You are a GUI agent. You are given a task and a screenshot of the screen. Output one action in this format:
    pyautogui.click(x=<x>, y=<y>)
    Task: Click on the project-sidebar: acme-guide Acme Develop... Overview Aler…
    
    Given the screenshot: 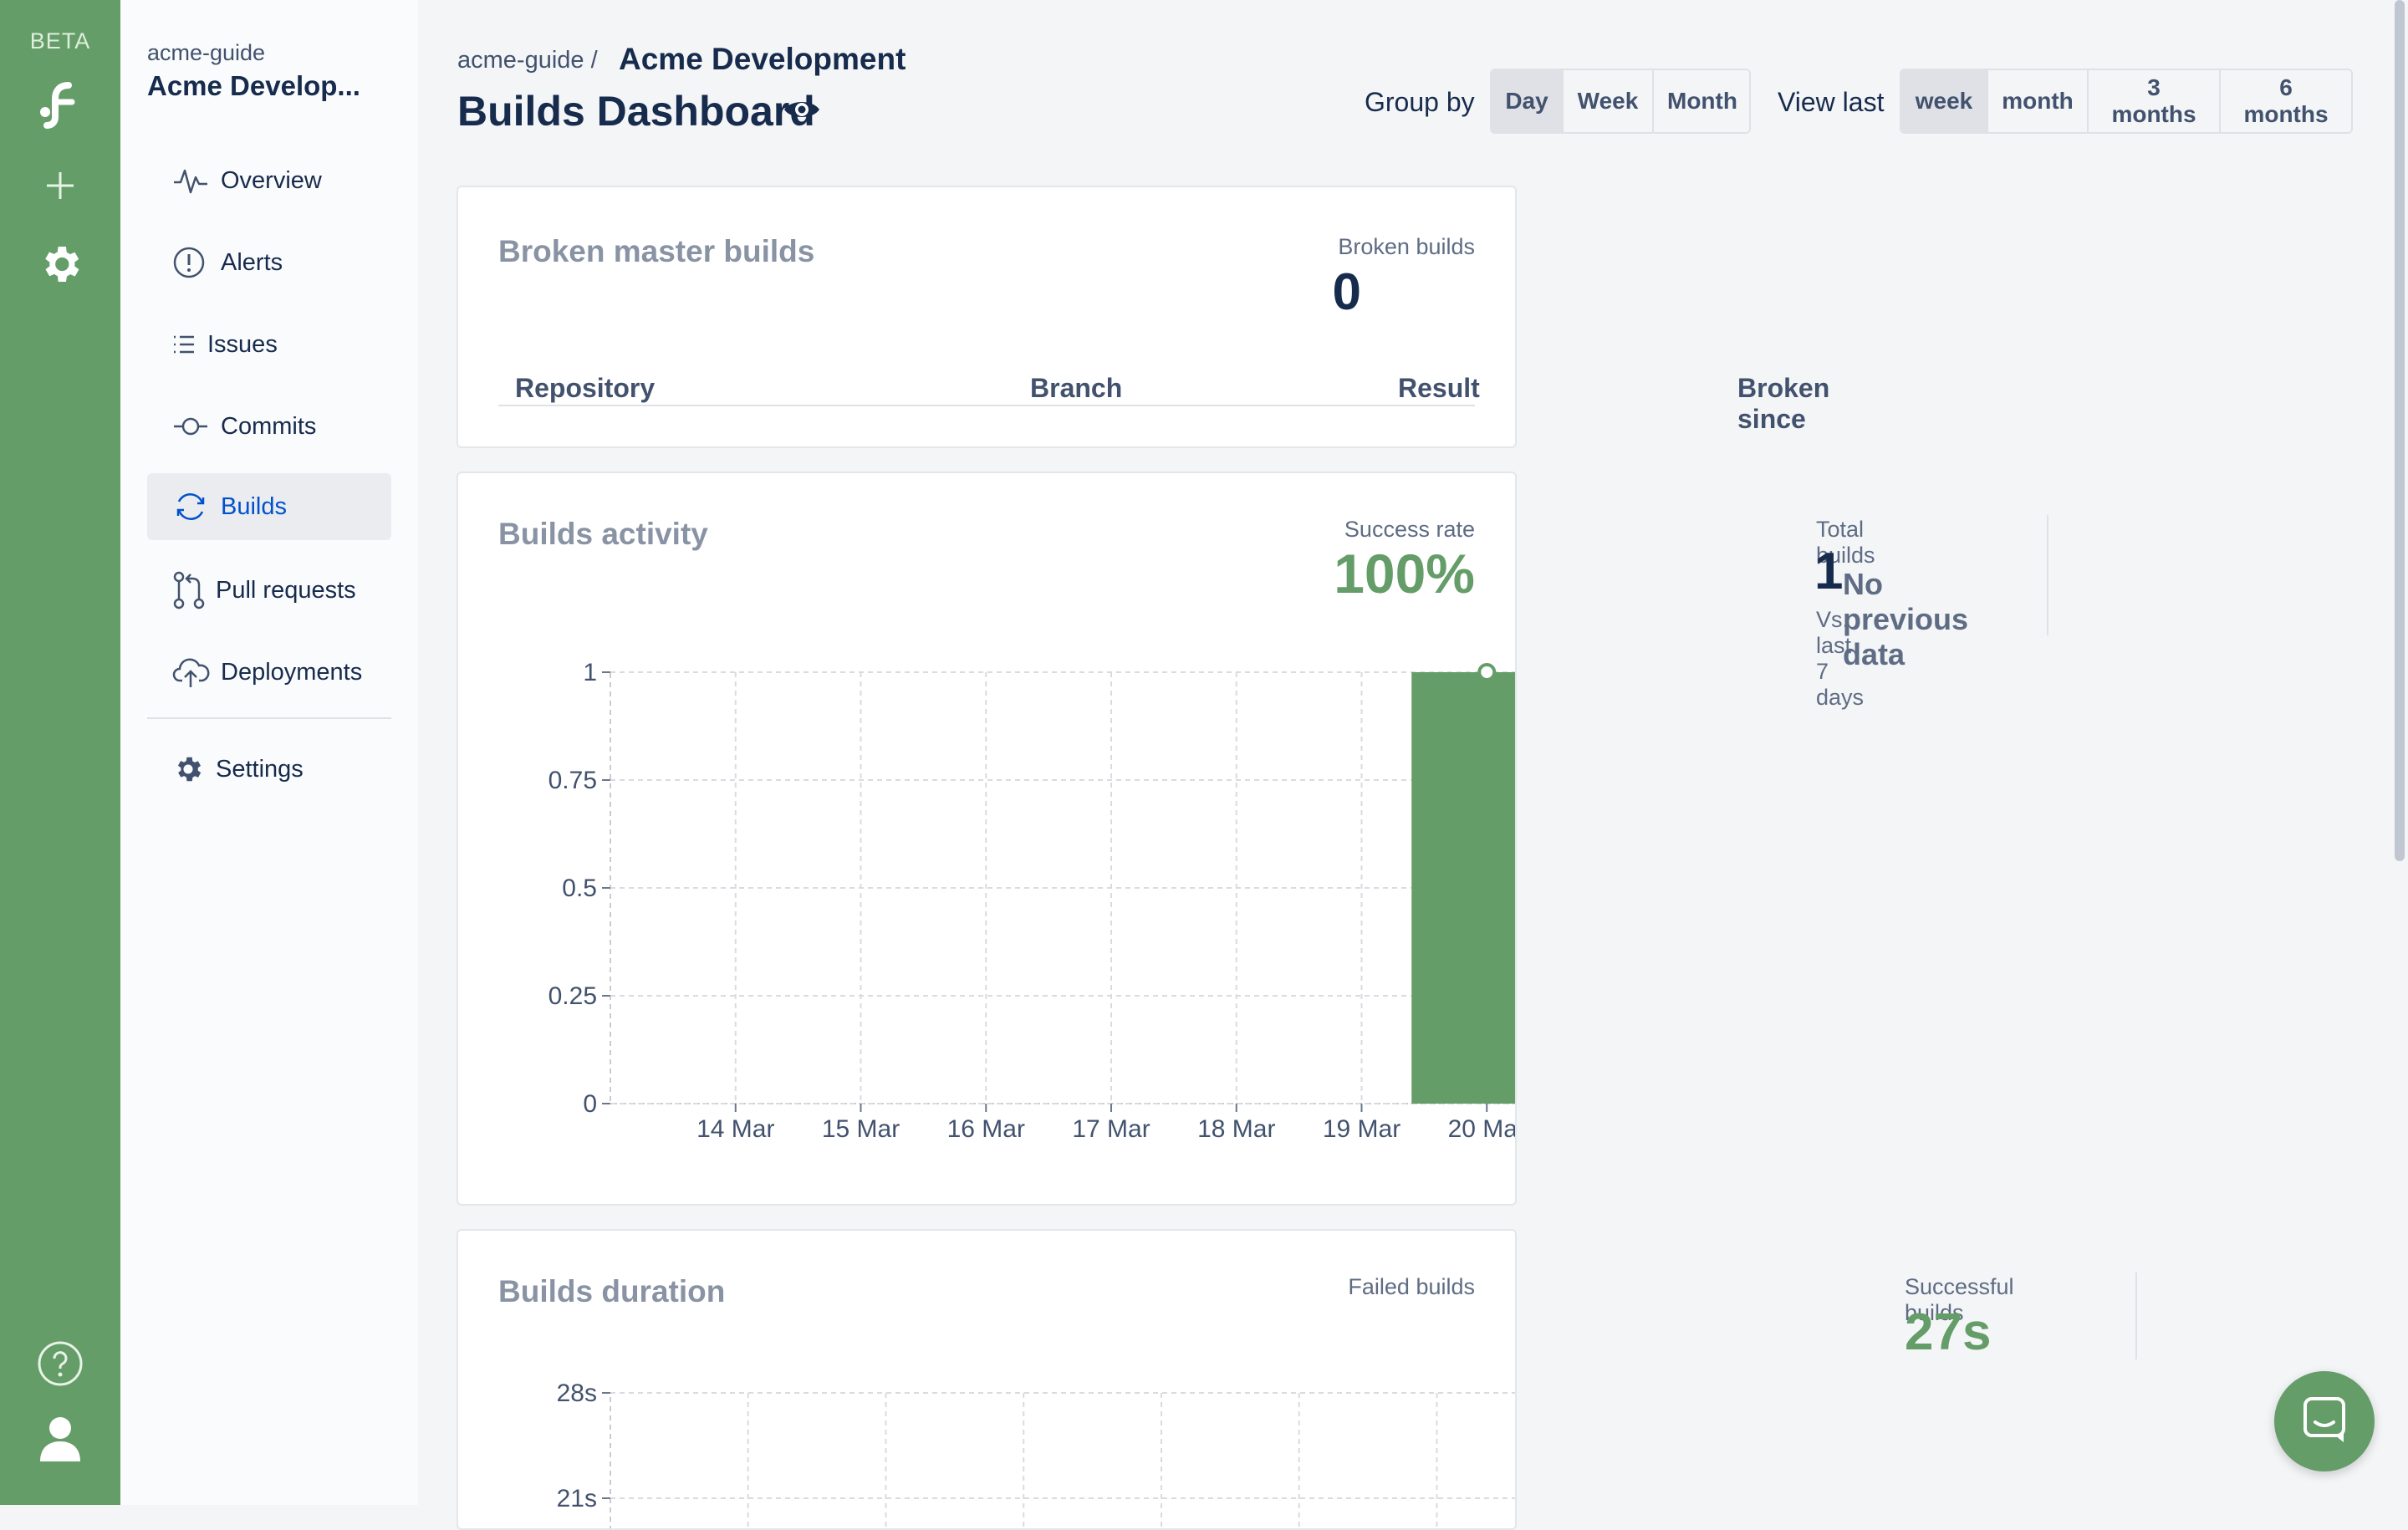 What is the action you would take?
    pyautogui.click(x=269, y=752)
    